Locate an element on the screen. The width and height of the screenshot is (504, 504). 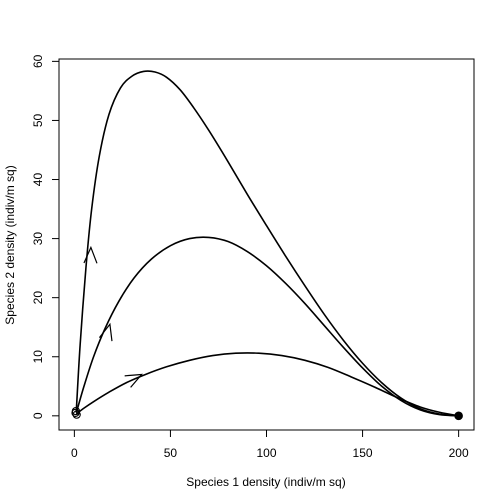
x-axis: 0 50 100 150 200 is located at coordinates (270, 444).